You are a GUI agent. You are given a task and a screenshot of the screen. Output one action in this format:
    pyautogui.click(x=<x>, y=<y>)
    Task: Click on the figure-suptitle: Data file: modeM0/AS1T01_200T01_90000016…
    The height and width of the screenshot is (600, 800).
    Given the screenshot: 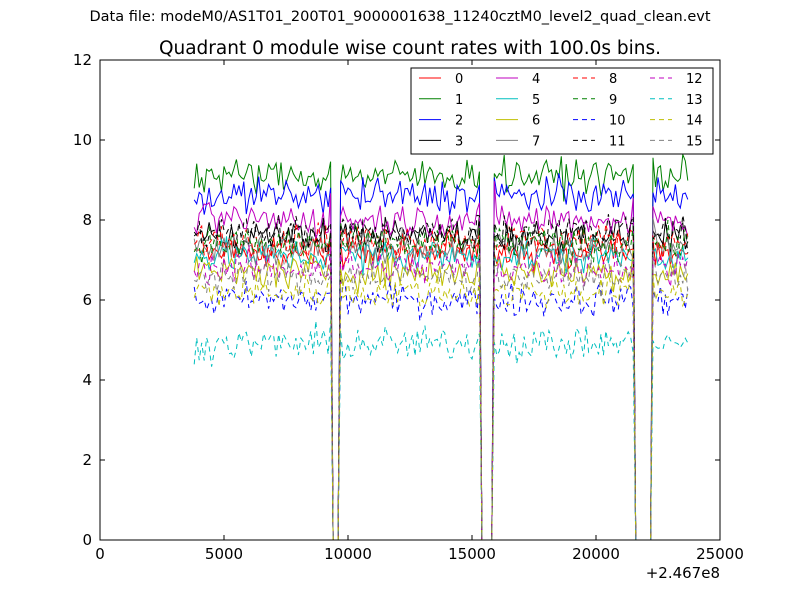 What is the action you would take?
    pyautogui.click(x=400, y=17)
    